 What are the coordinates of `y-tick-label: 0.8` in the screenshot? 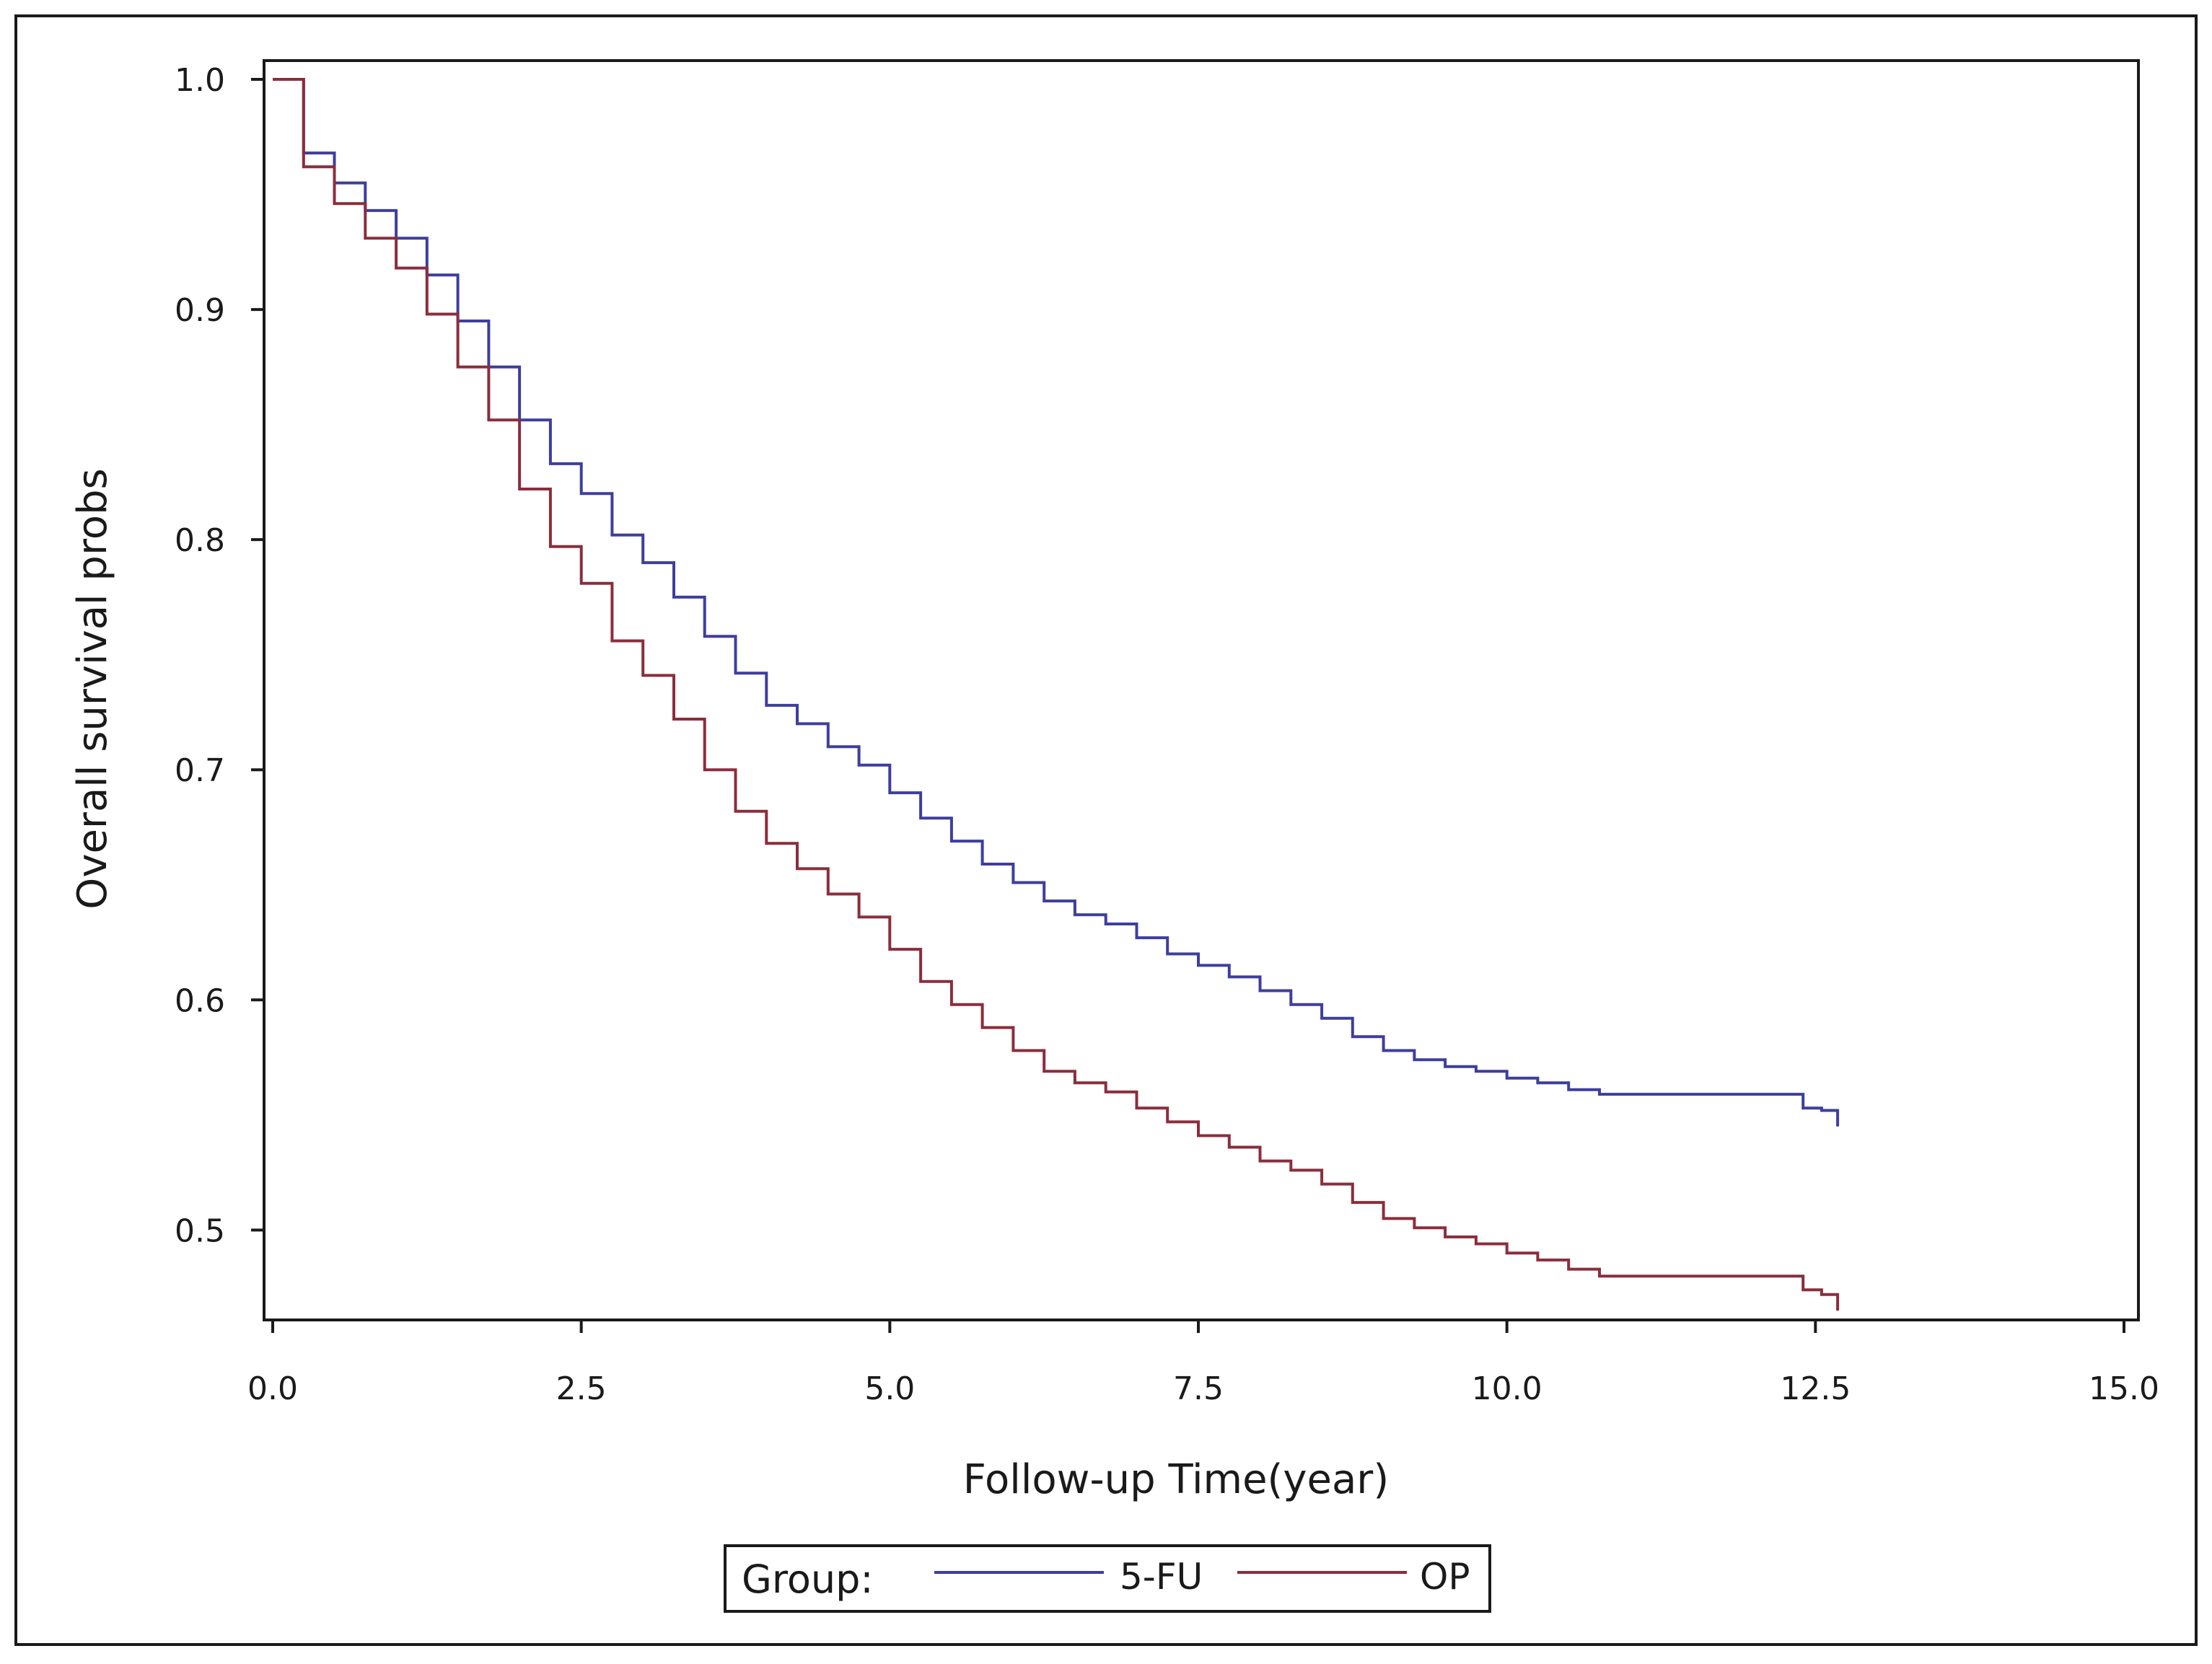 It's located at (200, 540).